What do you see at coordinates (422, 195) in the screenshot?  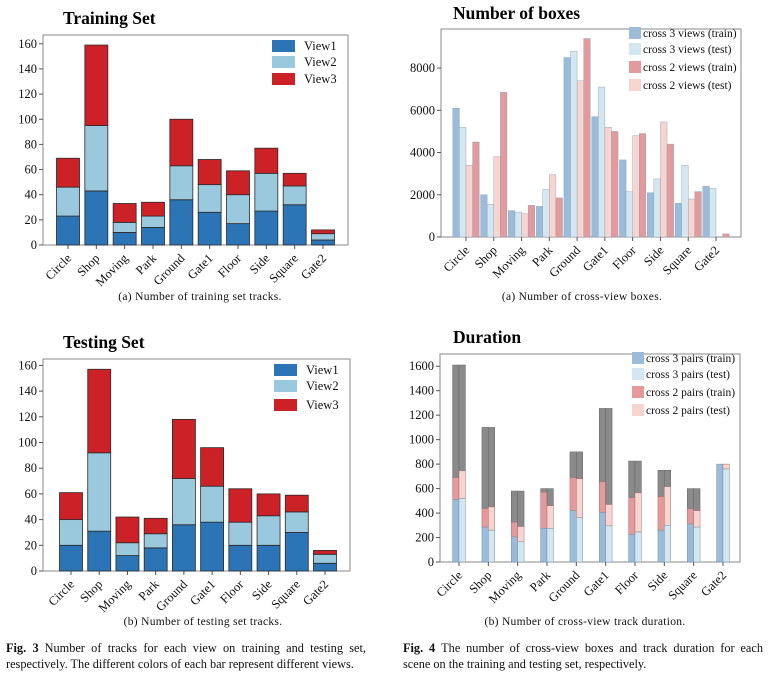 I see `y-tick-label: 2000` at bounding box center [422, 195].